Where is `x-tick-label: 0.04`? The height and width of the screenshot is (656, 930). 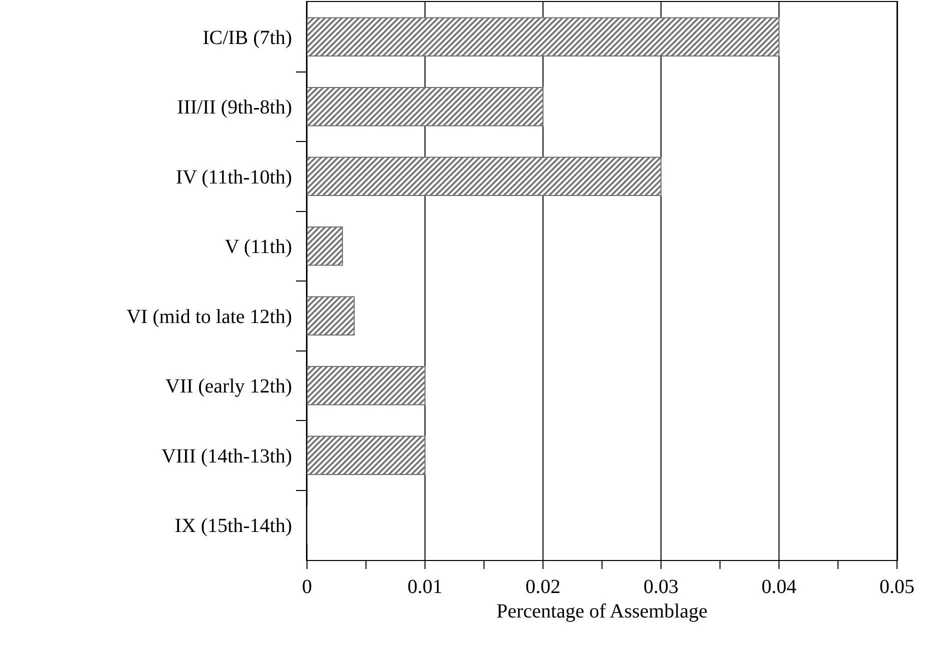 x-tick-label: 0.04 is located at coordinates (779, 587).